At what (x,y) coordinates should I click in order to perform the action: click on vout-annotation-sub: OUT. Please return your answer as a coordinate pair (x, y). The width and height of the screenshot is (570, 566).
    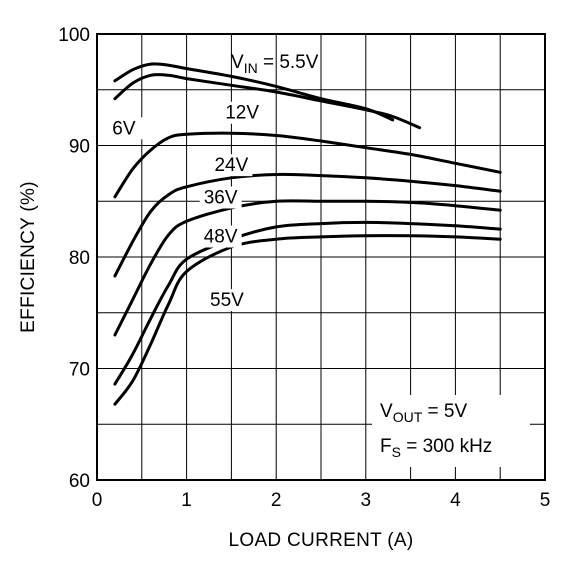
    Looking at the image, I should click on (408, 417).